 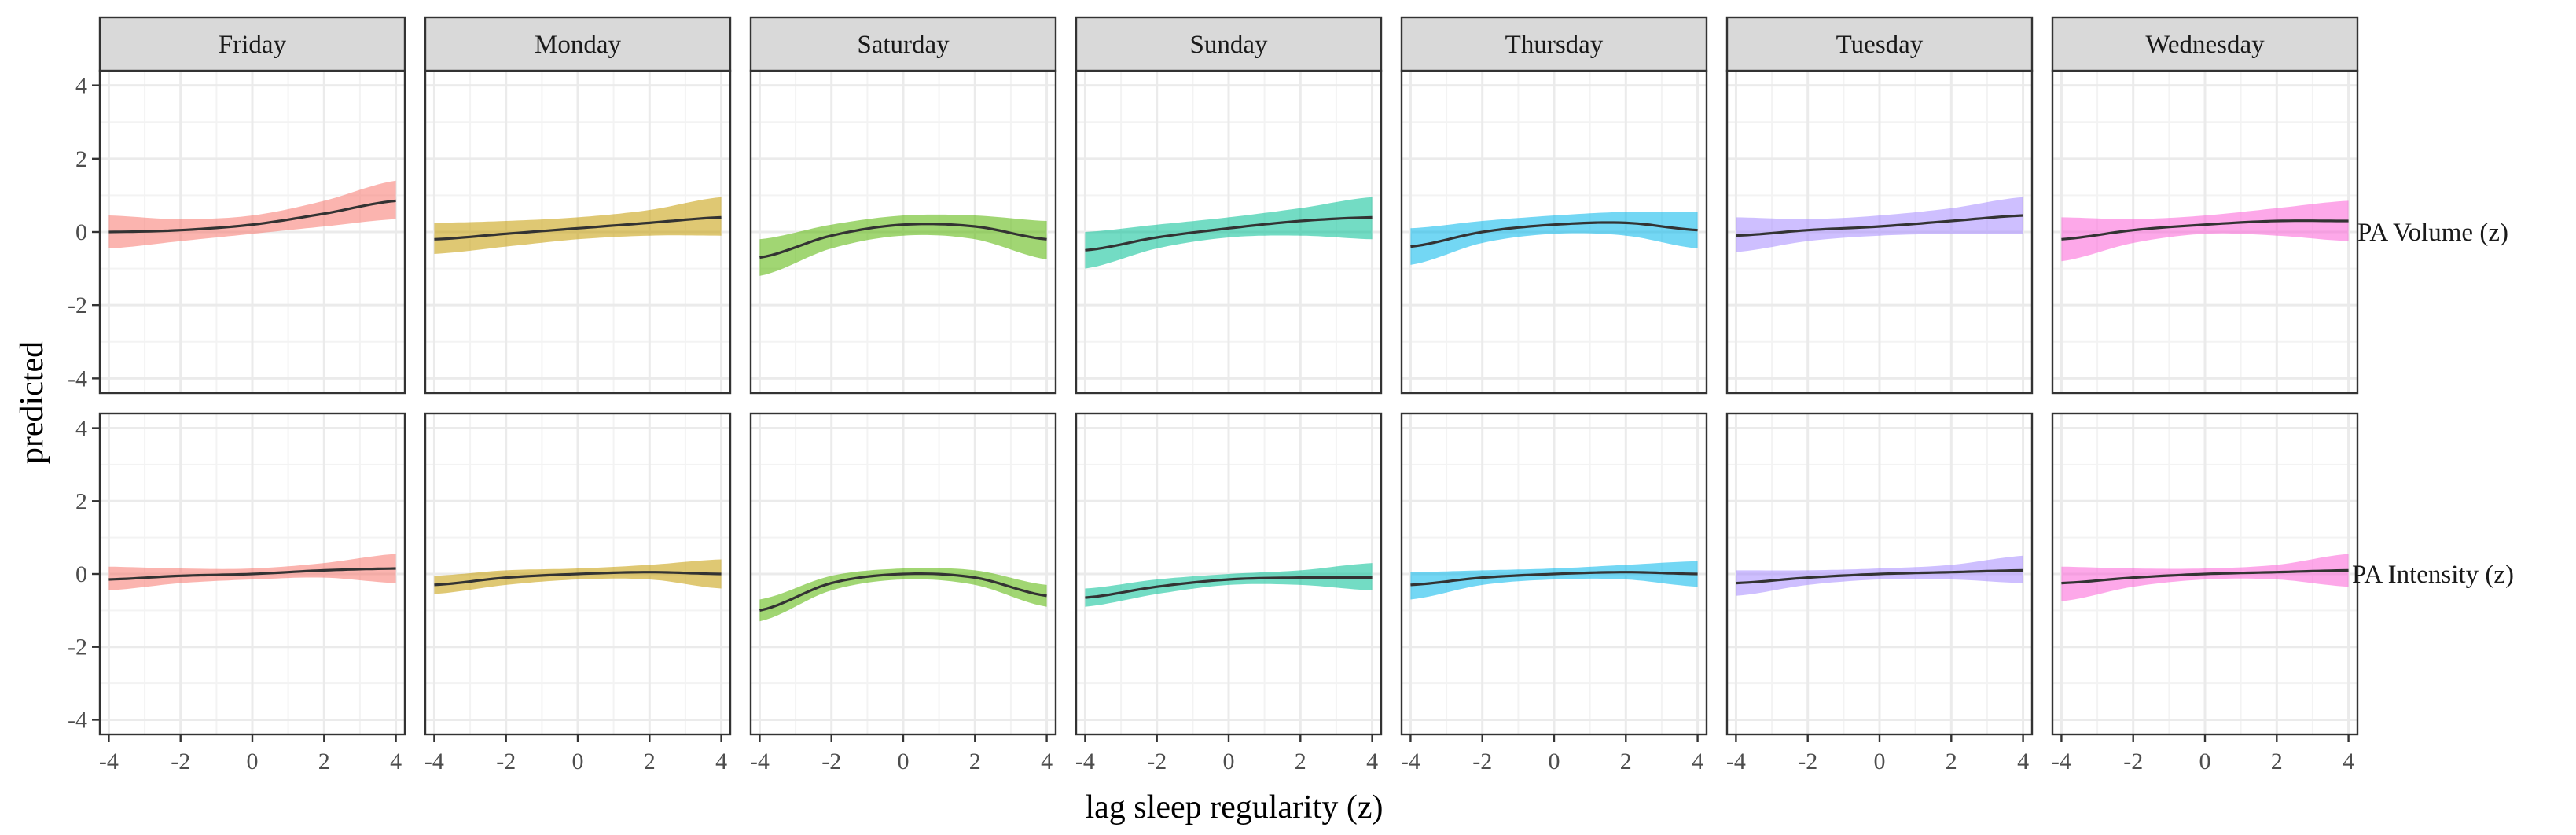 I want to click on fit-line-pa-intensity-z-saturday, so click(x=903, y=592).